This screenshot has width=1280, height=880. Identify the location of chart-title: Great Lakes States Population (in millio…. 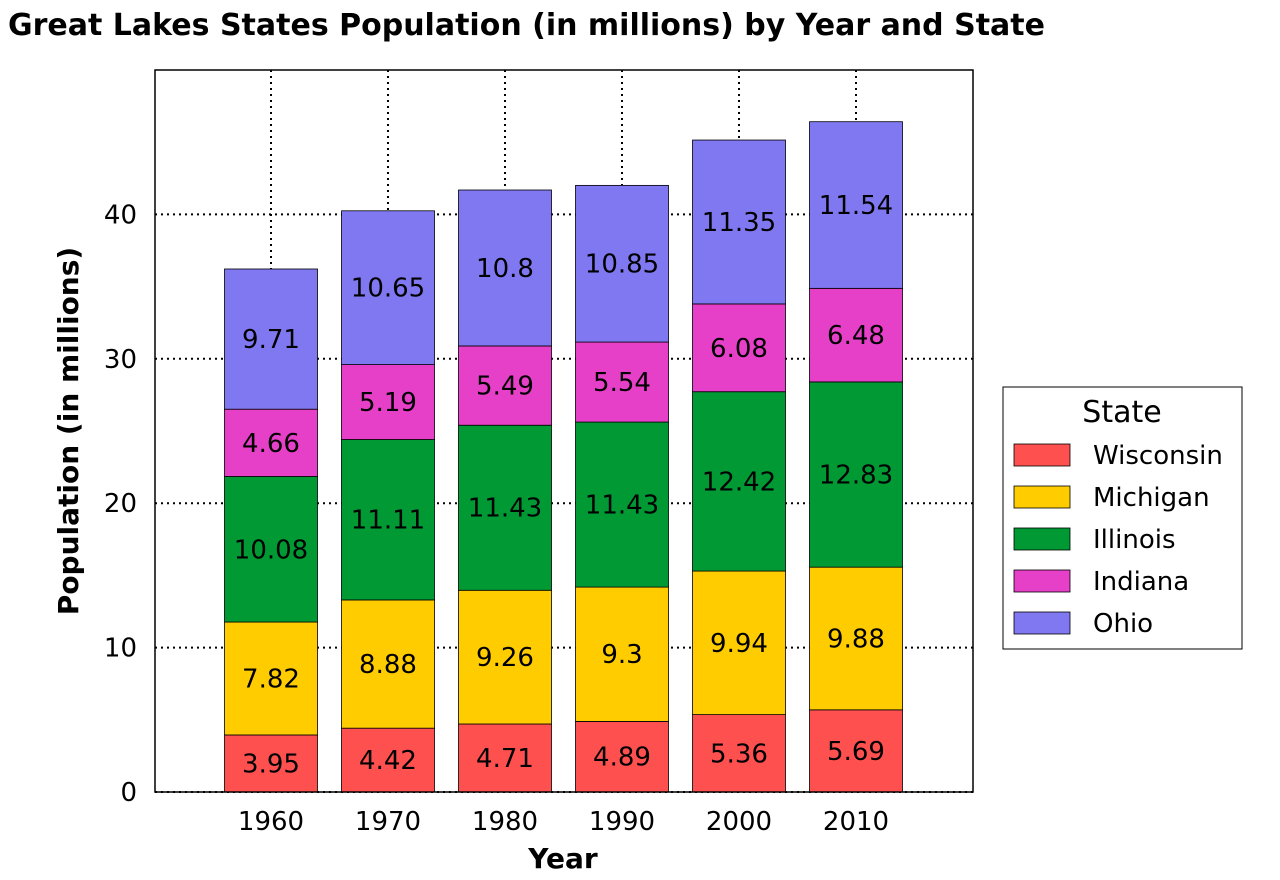
(526, 25).